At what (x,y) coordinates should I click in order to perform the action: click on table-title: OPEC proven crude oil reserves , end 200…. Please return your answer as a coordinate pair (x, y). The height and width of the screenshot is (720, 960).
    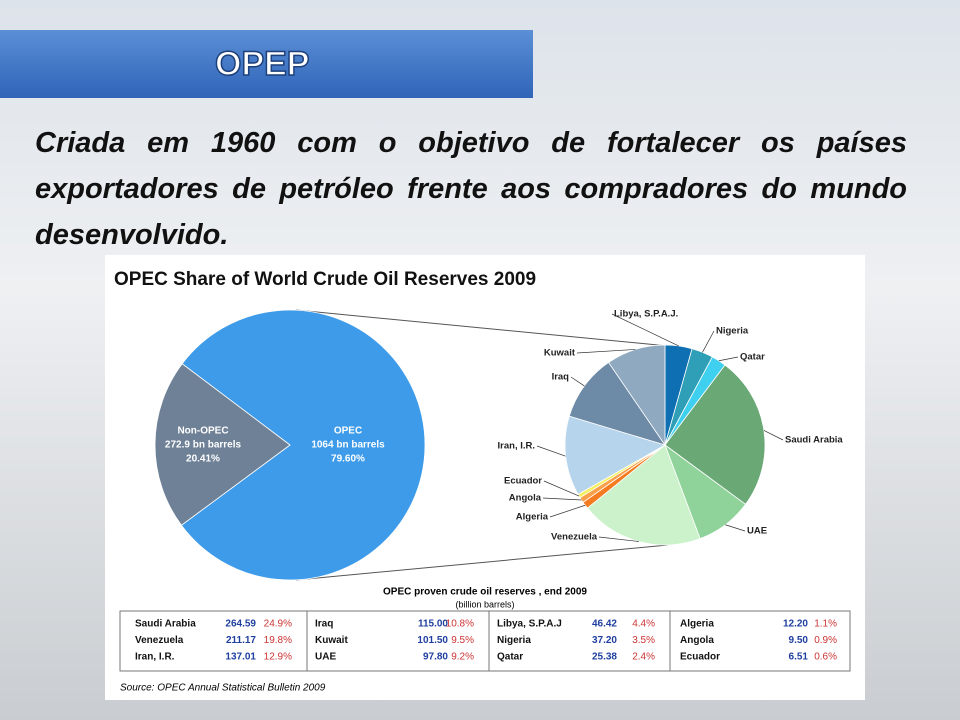
    Looking at the image, I should click on (485, 592).